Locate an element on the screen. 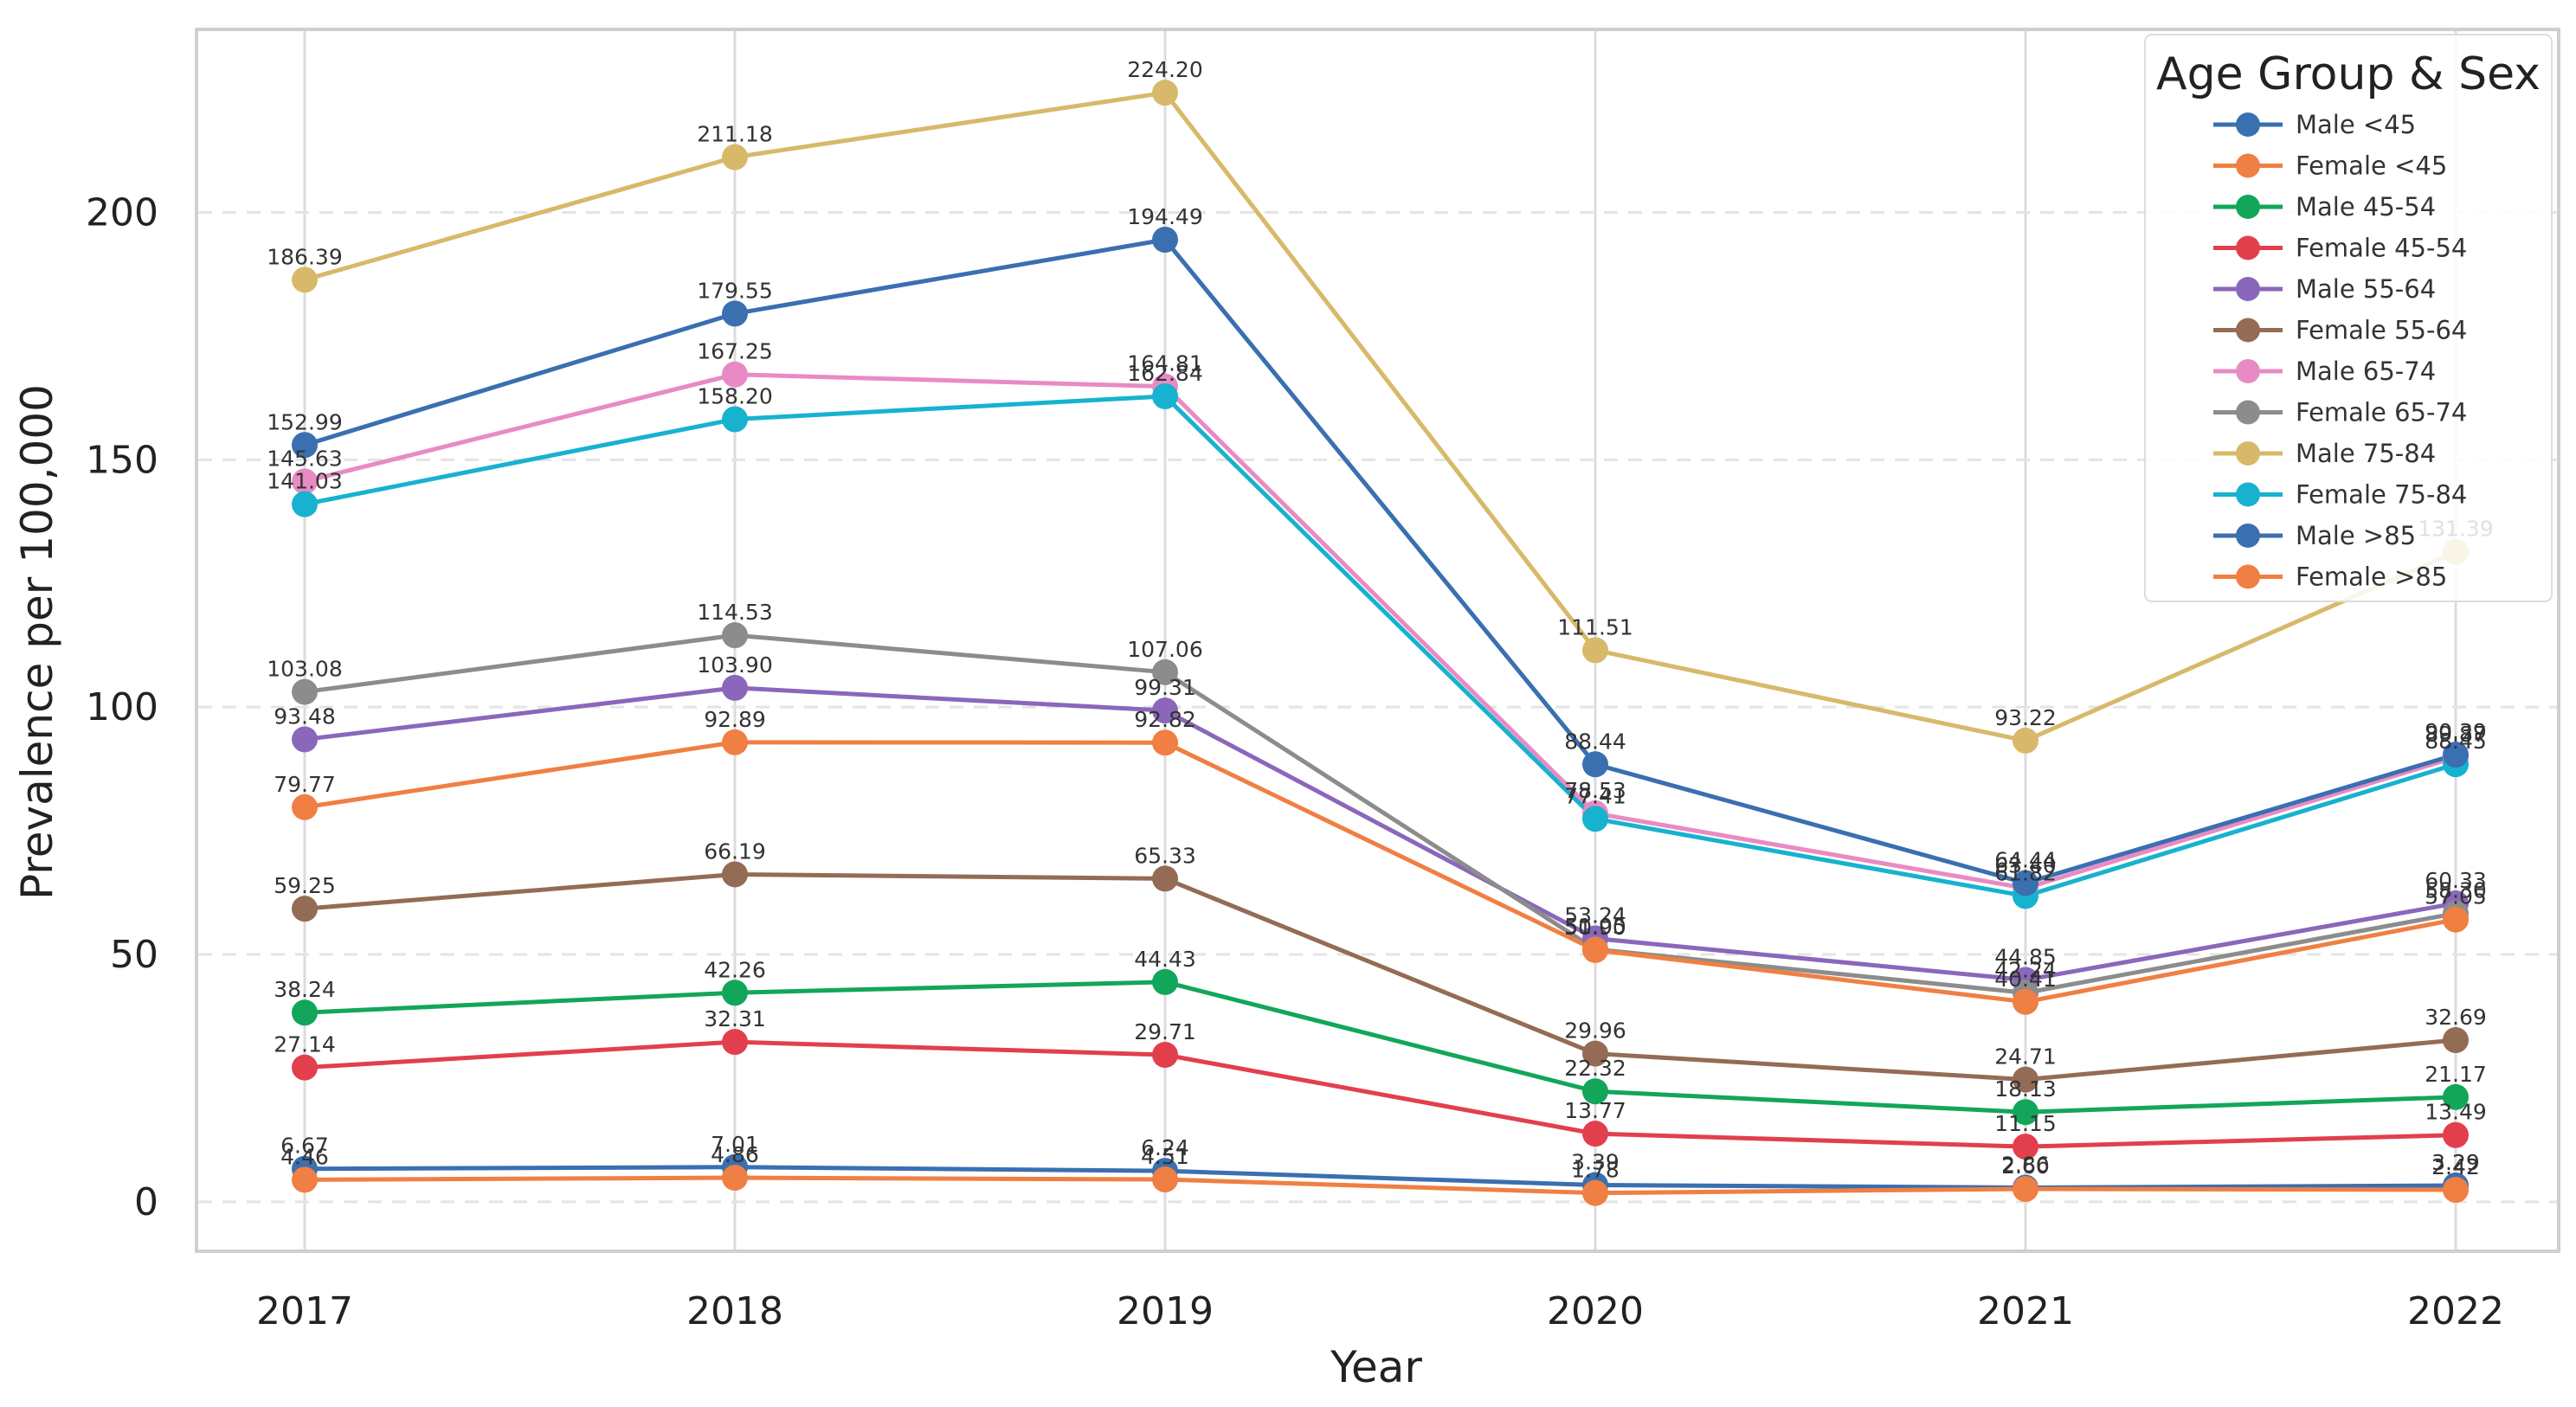 The width and height of the screenshot is (2576, 1407). legend-label: Female 55-64 is located at coordinates (2381, 330).